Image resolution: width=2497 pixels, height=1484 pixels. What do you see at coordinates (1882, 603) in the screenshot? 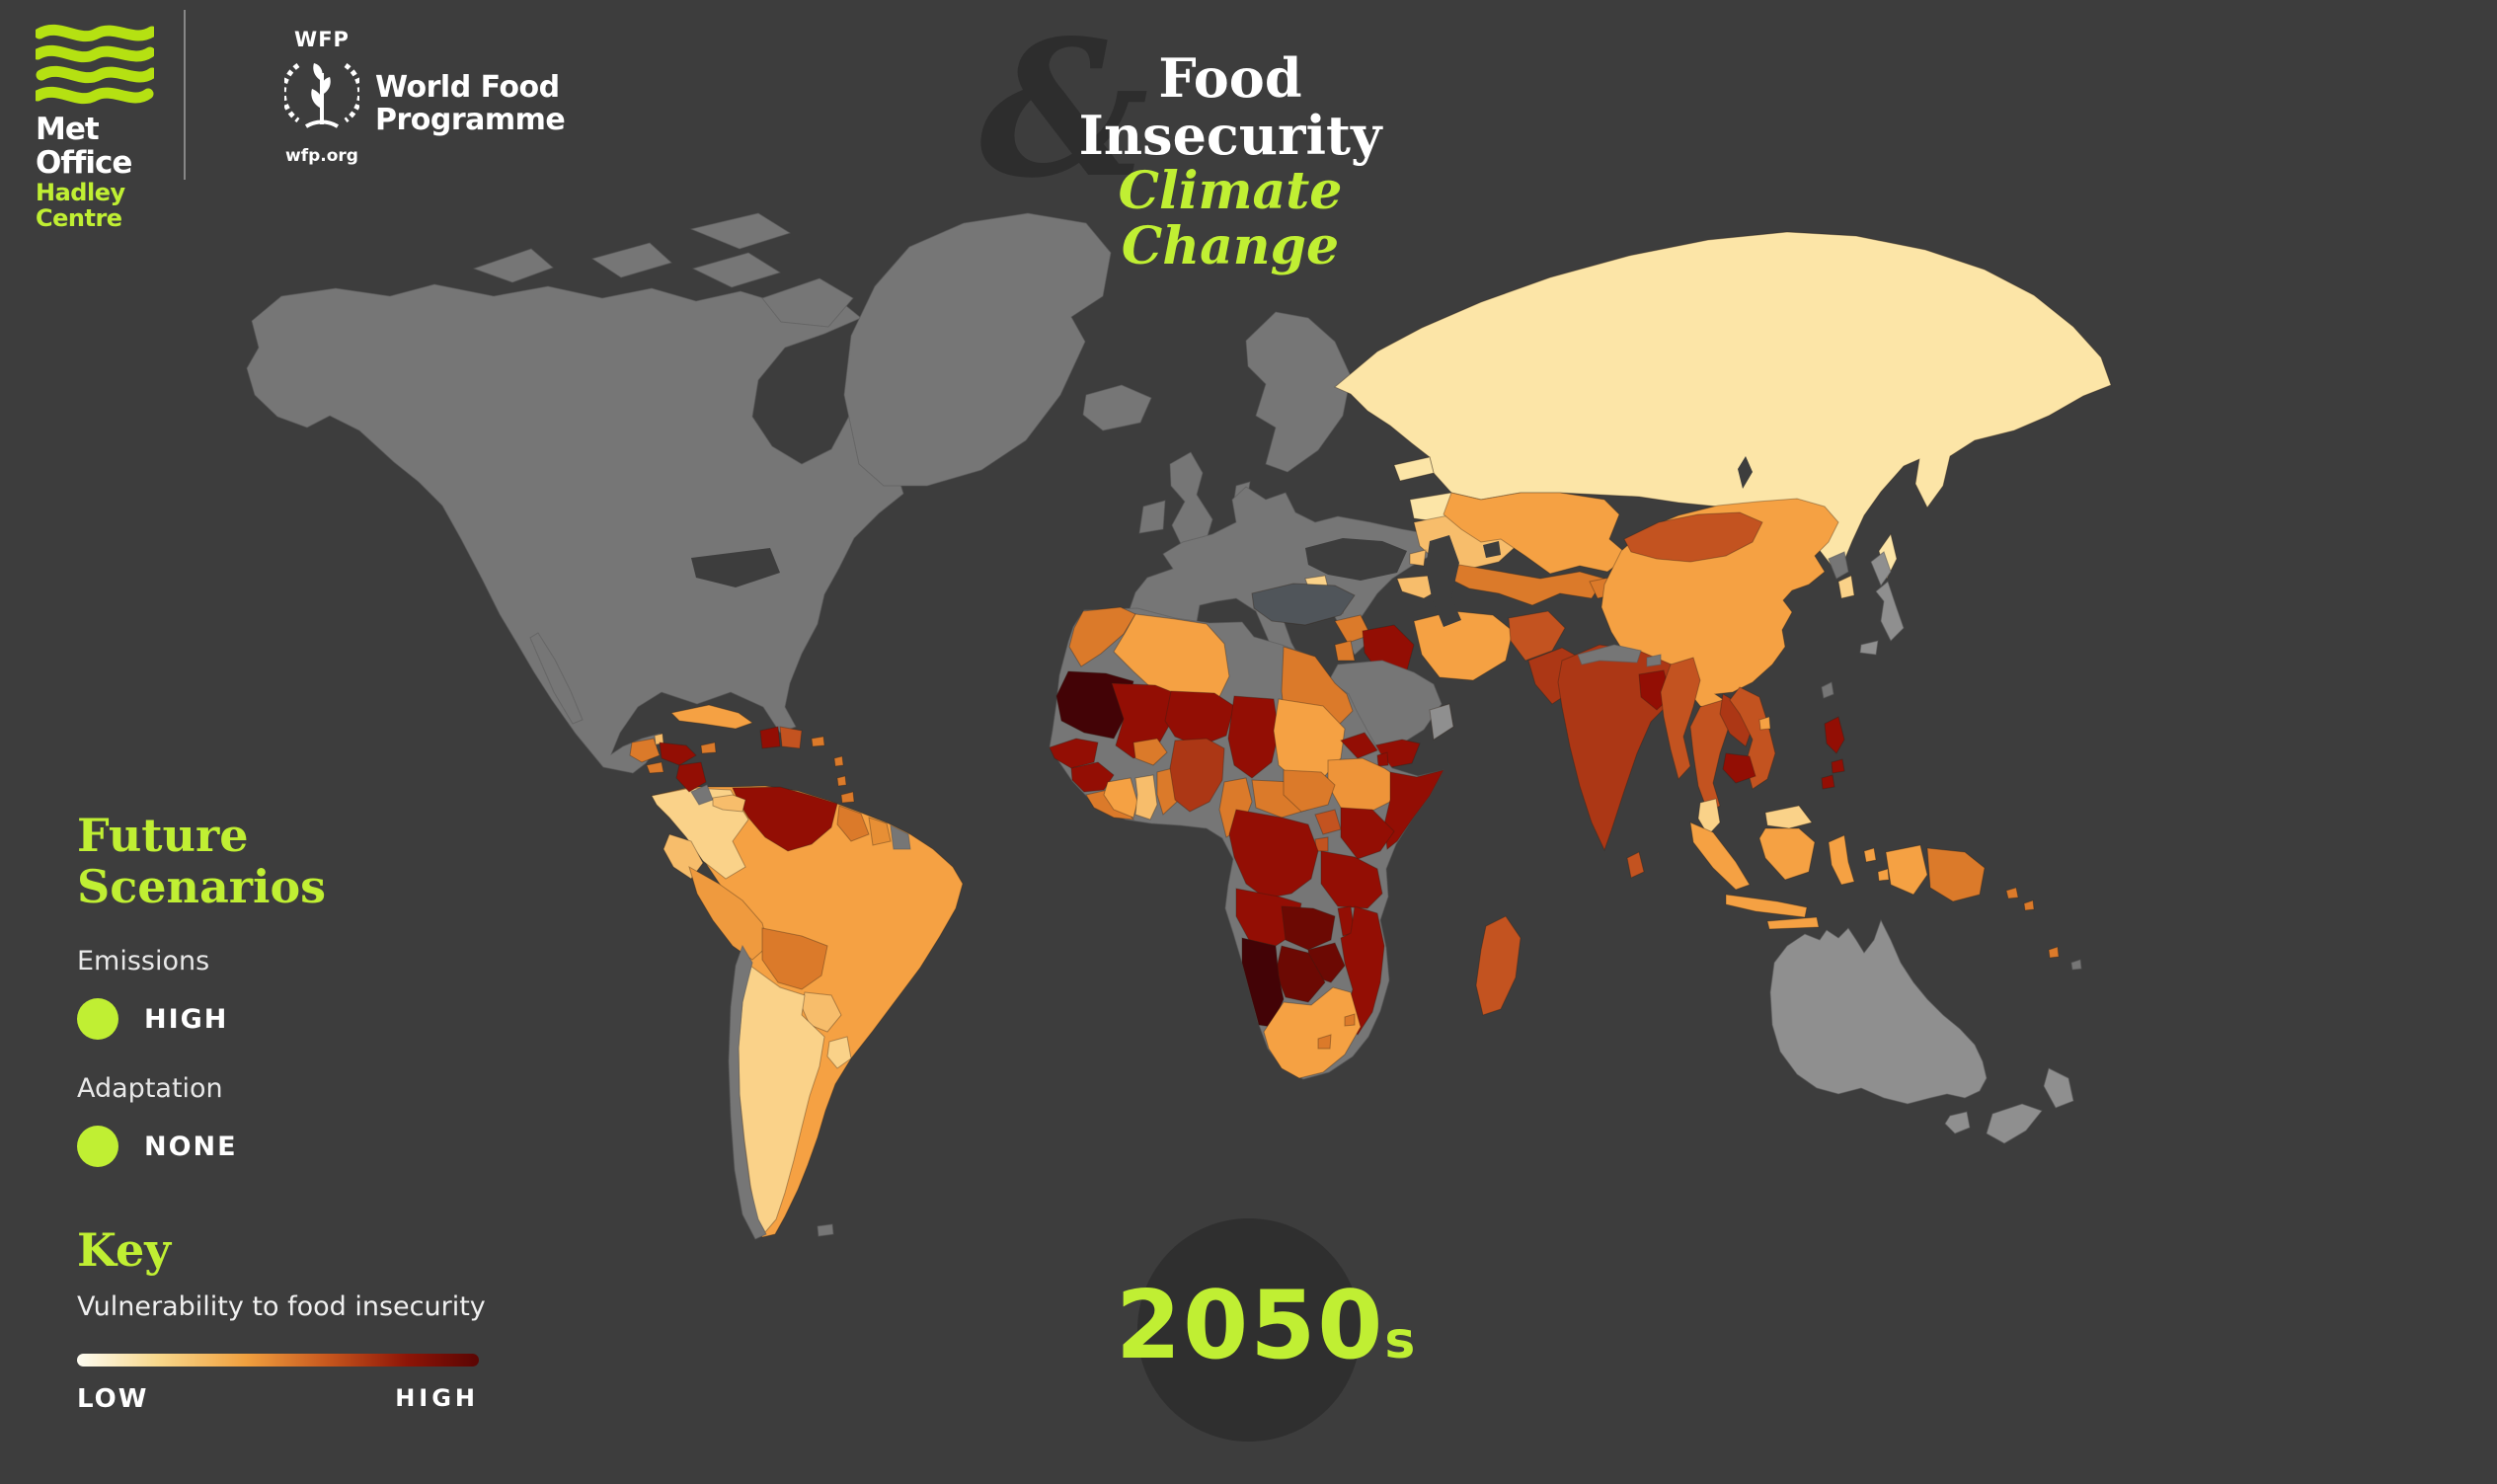
I see `country-japan` at bounding box center [1882, 603].